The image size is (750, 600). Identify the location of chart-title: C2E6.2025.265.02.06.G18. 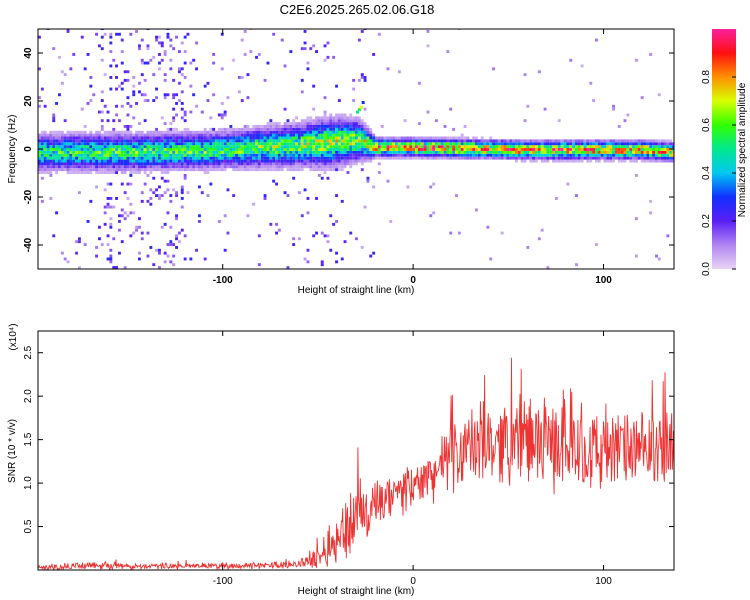
(357, 9).